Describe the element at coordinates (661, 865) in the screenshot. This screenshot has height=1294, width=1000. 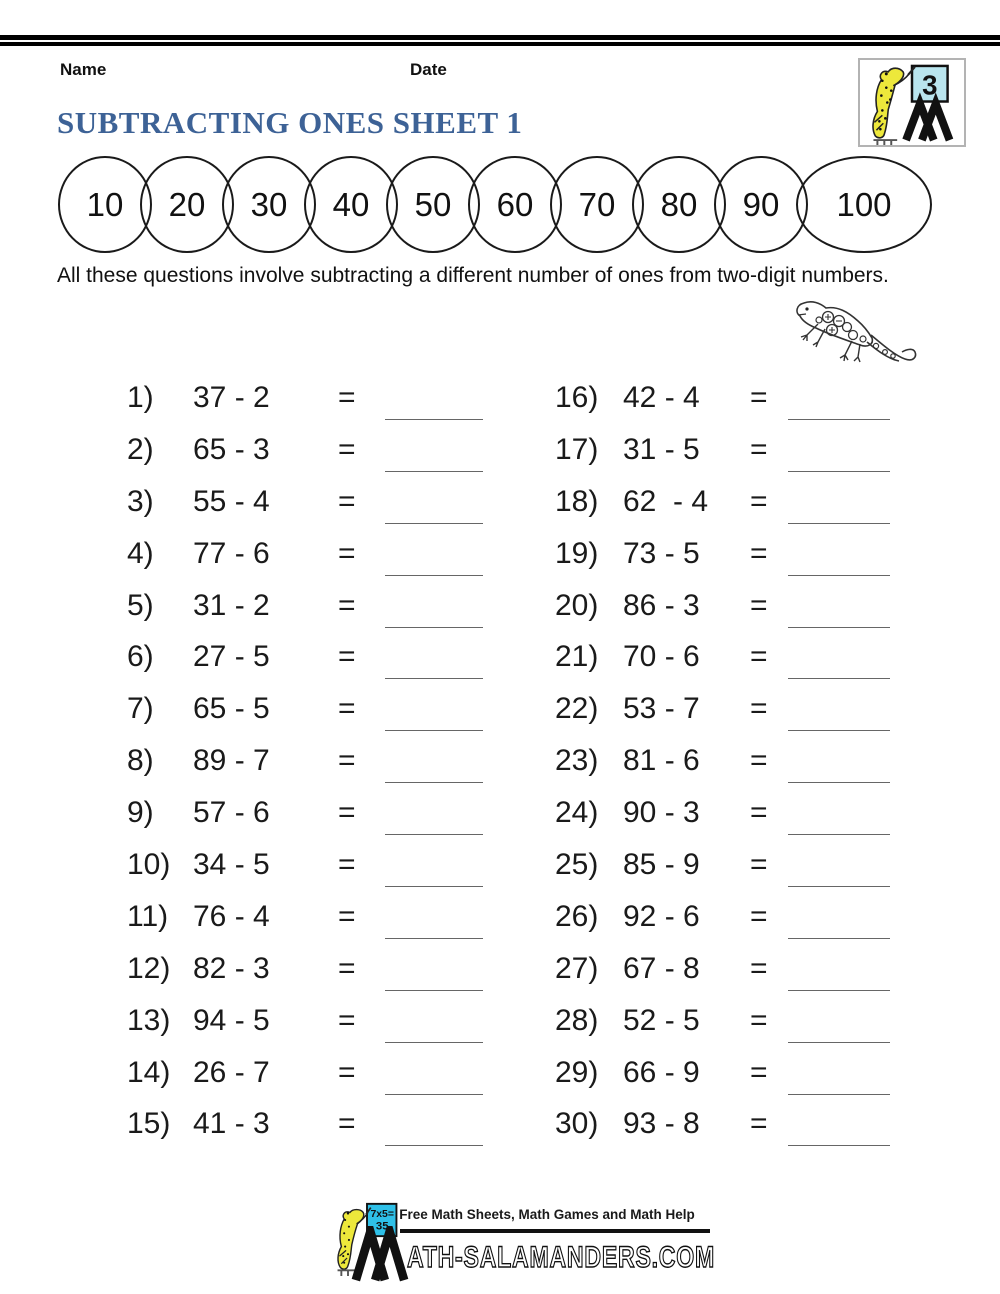
I see `problem-expression: 85 - 9` at that location.